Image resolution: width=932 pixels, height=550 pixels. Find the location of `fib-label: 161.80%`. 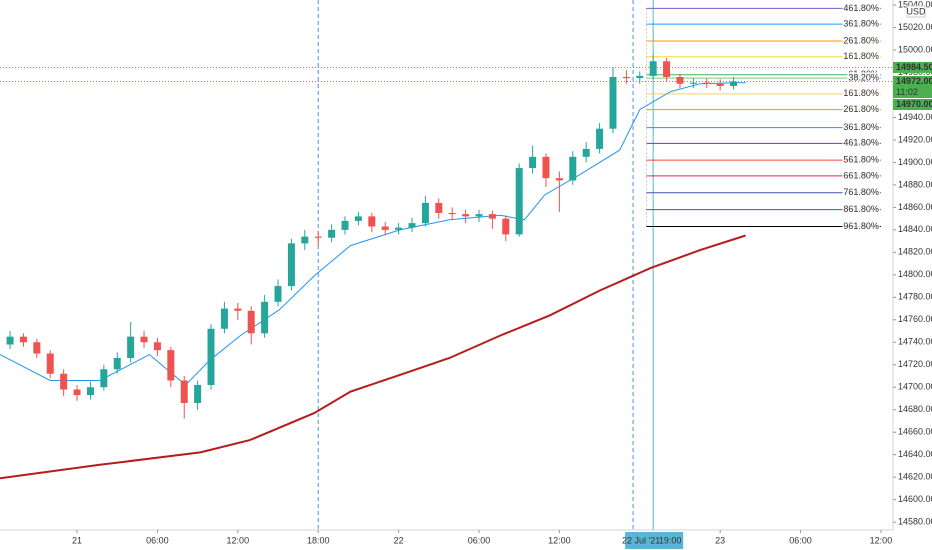

fib-label: 161.80% is located at coordinates (861, 93).